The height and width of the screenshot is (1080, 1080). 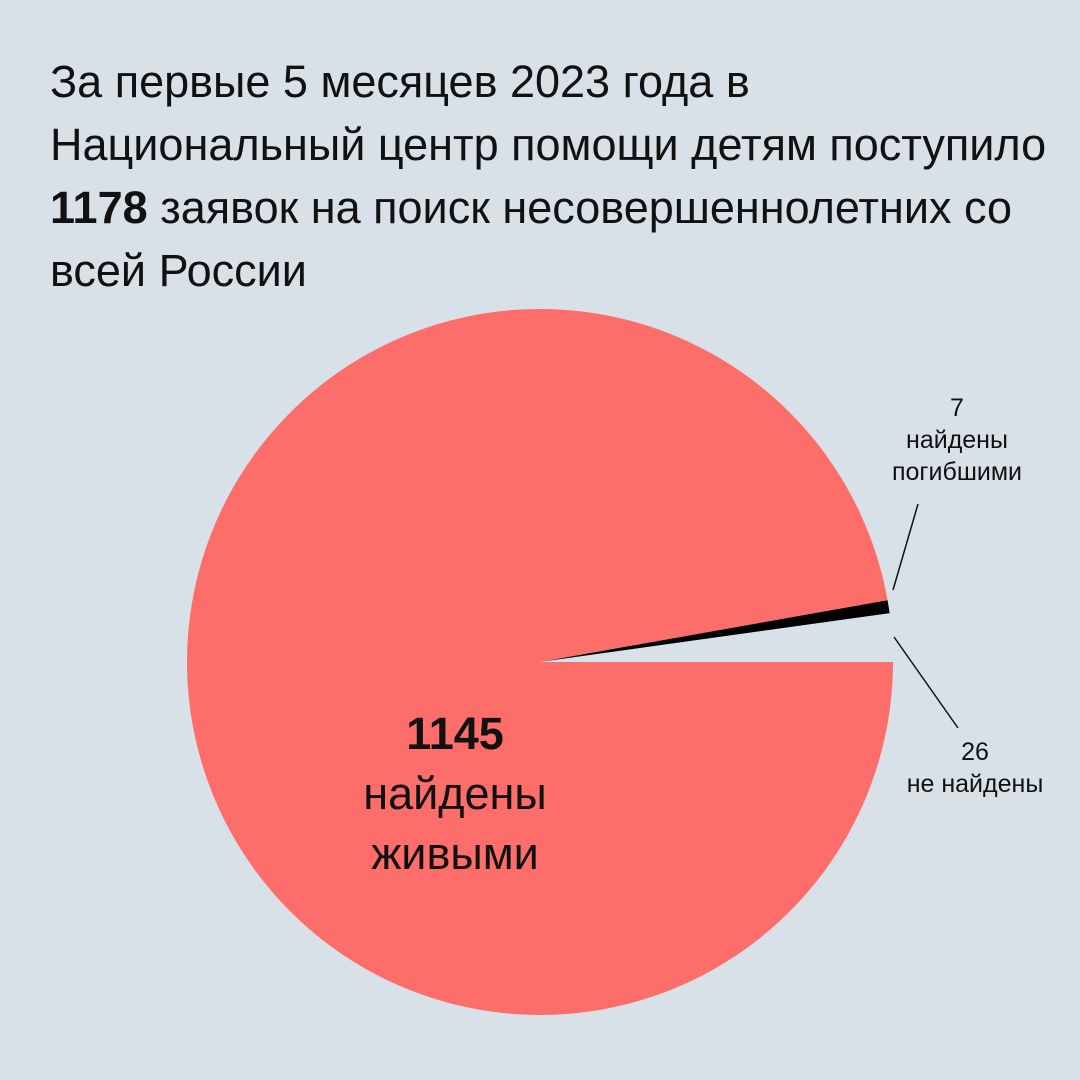 What do you see at coordinates (975, 752) in the screenshot?
I see `label-not-found-value: 26` at bounding box center [975, 752].